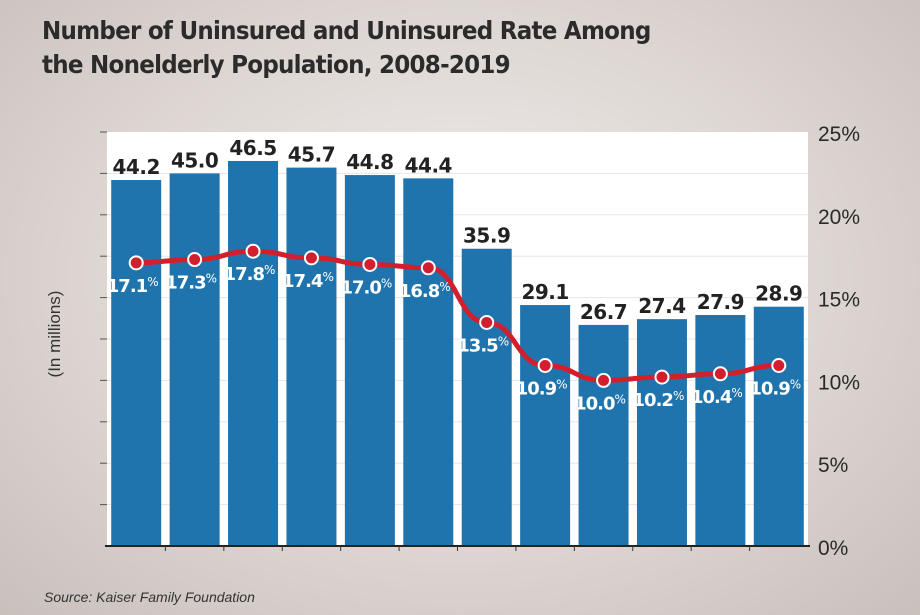  I want to click on bar-value-label: 27.4, so click(661, 306).